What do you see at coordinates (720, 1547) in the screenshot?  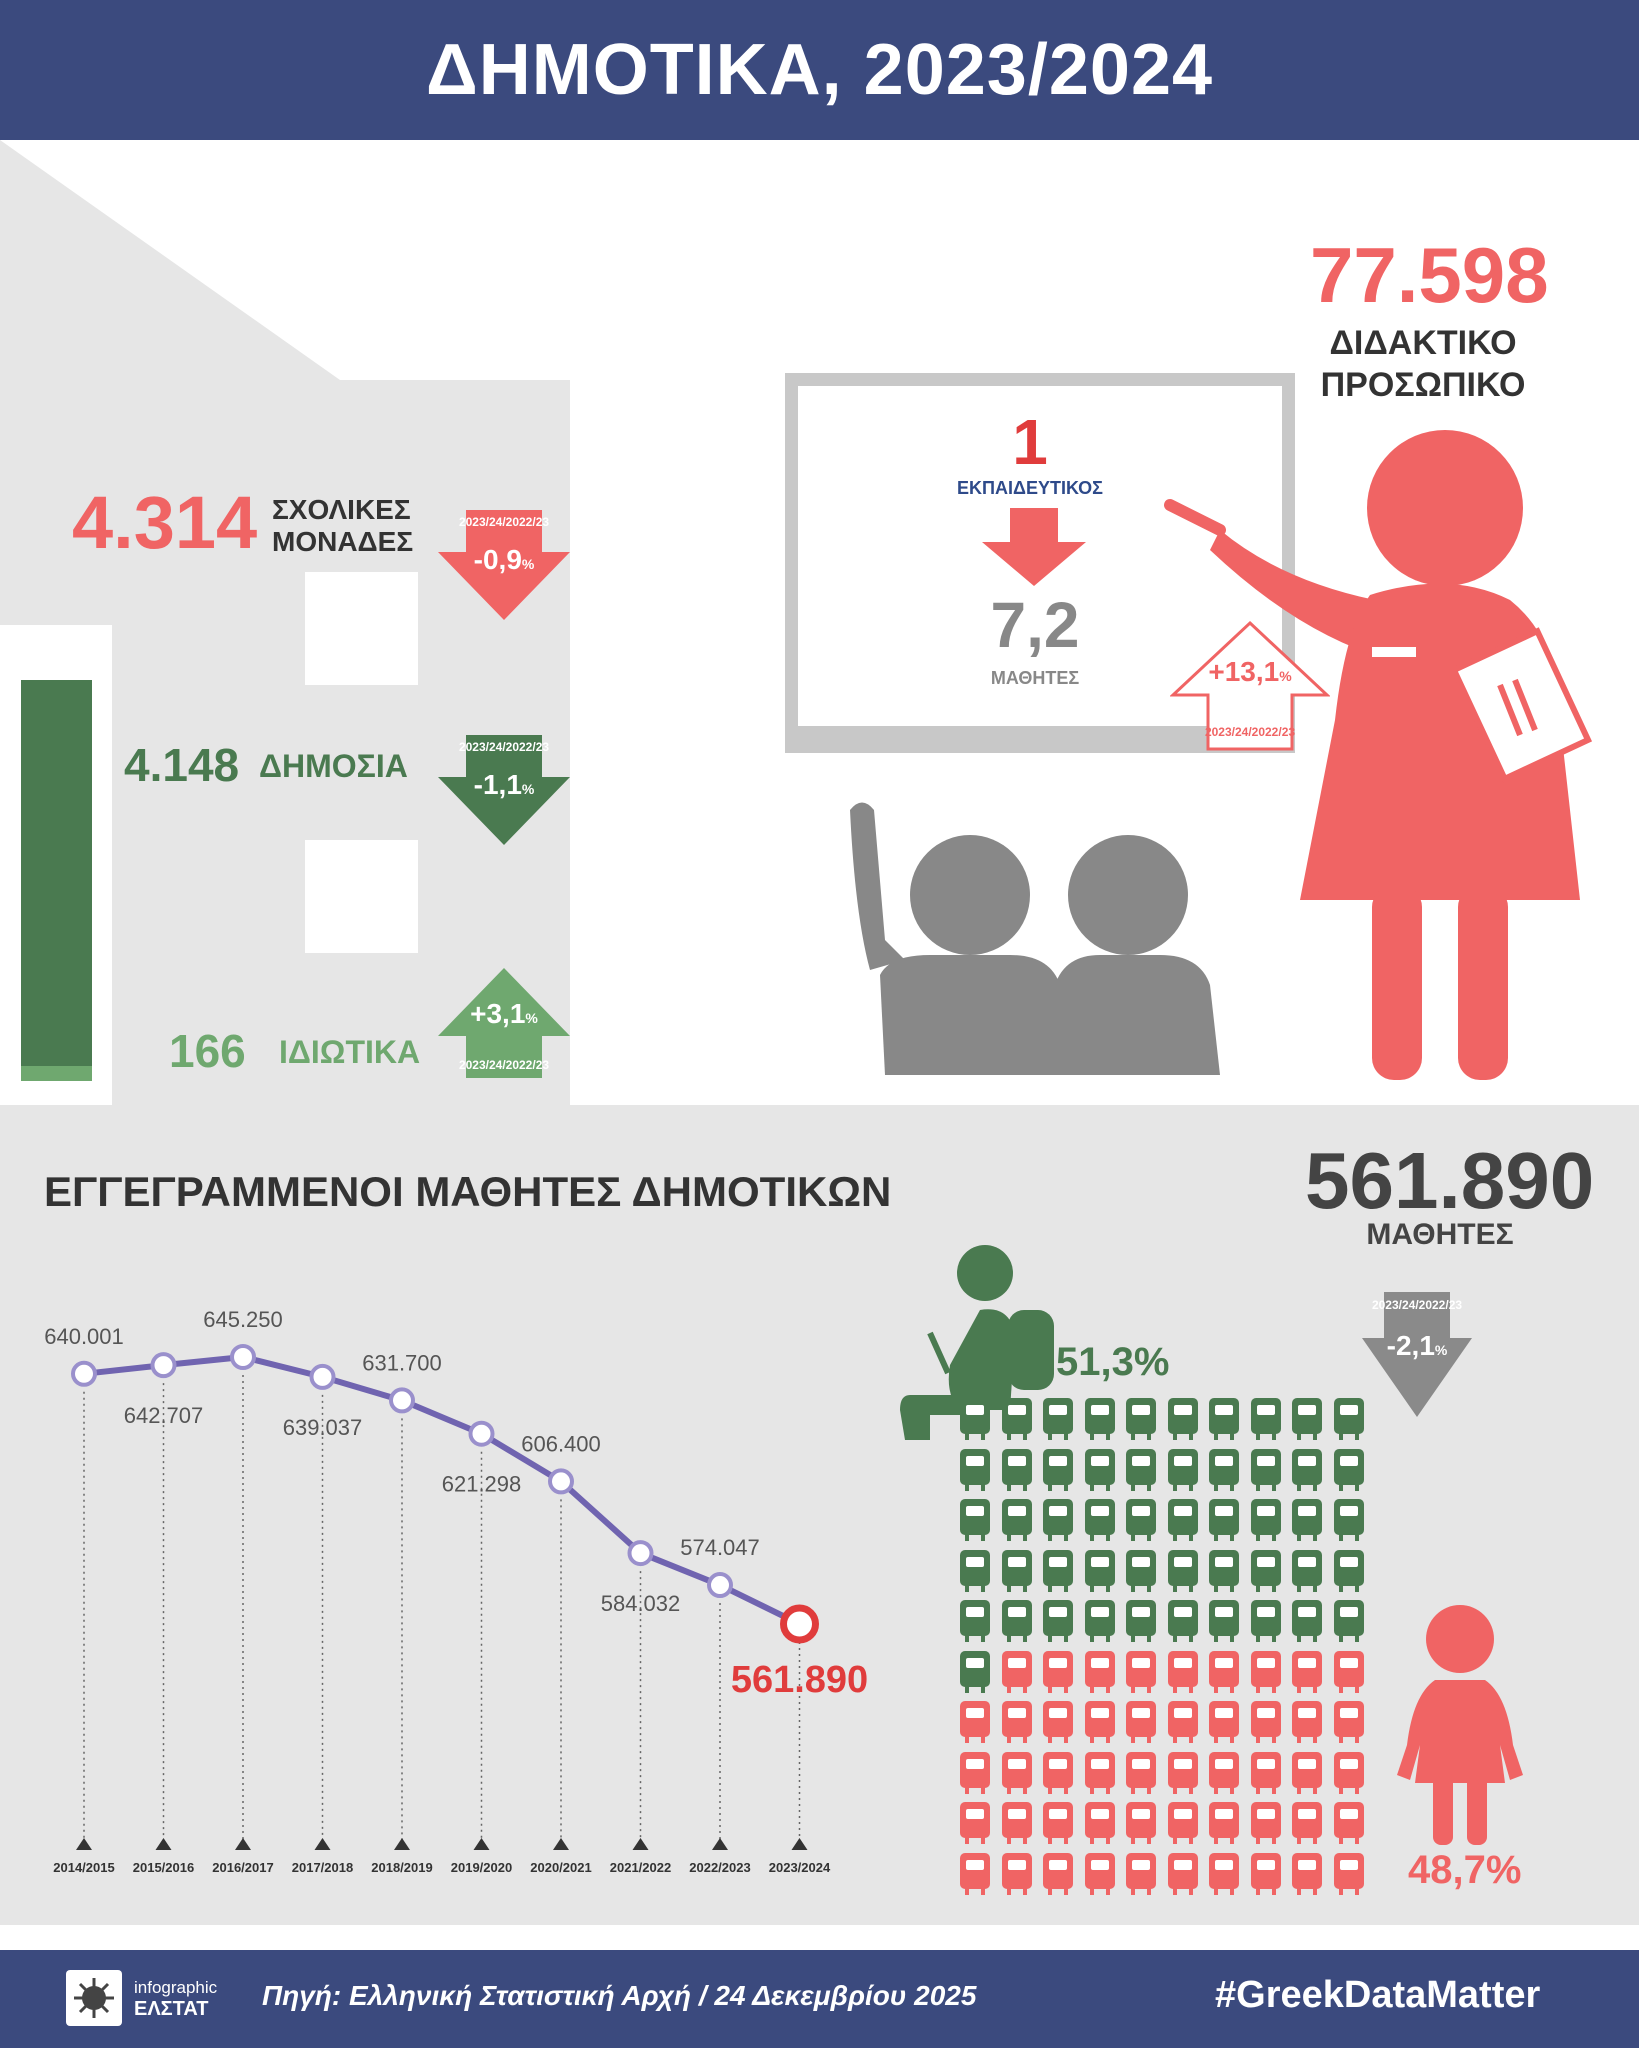 I see `data-label: 574.047` at bounding box center [720, 1547].